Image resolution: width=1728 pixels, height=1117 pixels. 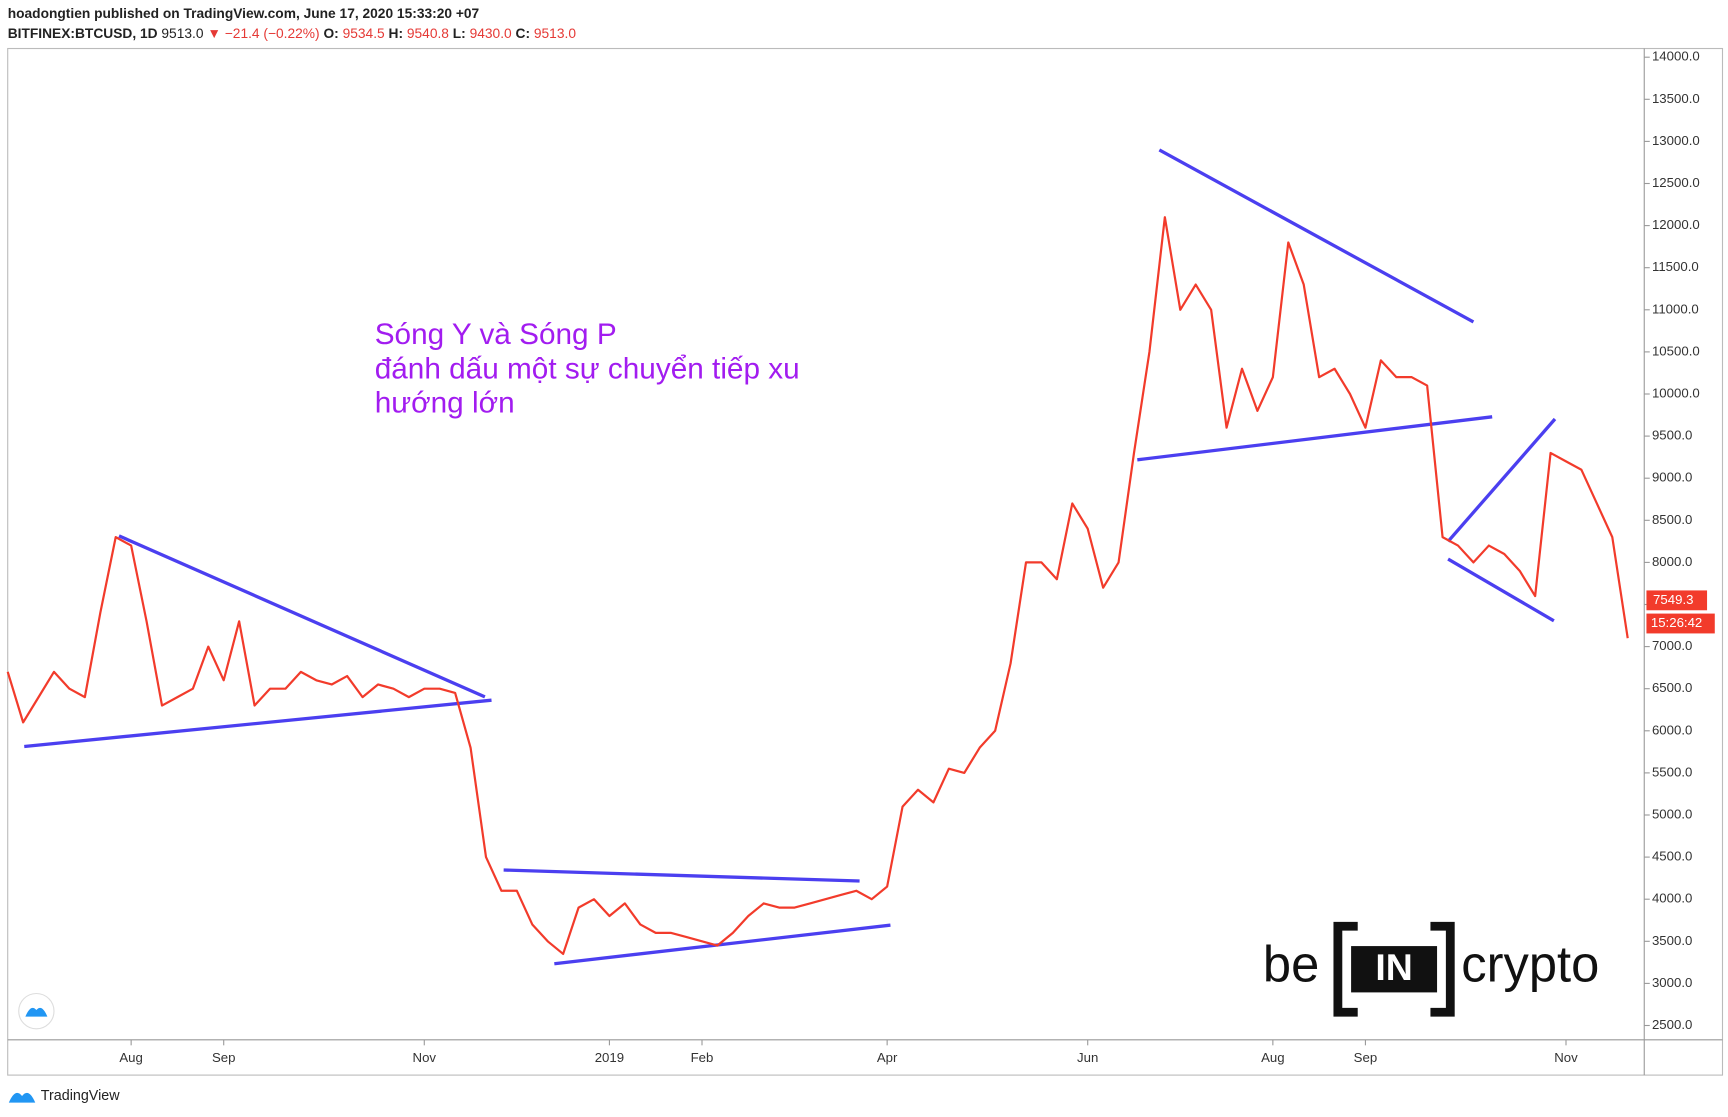 What do you see at coordinates (1676, 56) in the screenshot?
I see `y-tick-label: 14000.0` at bounding box center [1676, 56].